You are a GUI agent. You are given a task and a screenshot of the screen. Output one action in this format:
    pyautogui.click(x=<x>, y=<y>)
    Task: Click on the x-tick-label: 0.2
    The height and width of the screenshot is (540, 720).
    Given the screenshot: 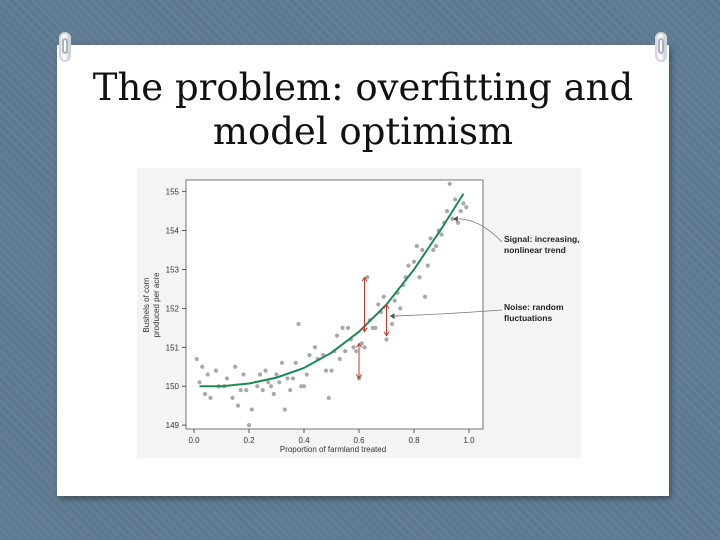 What is the action you would take?
    pyautogui.click(x=249, y=440)
    